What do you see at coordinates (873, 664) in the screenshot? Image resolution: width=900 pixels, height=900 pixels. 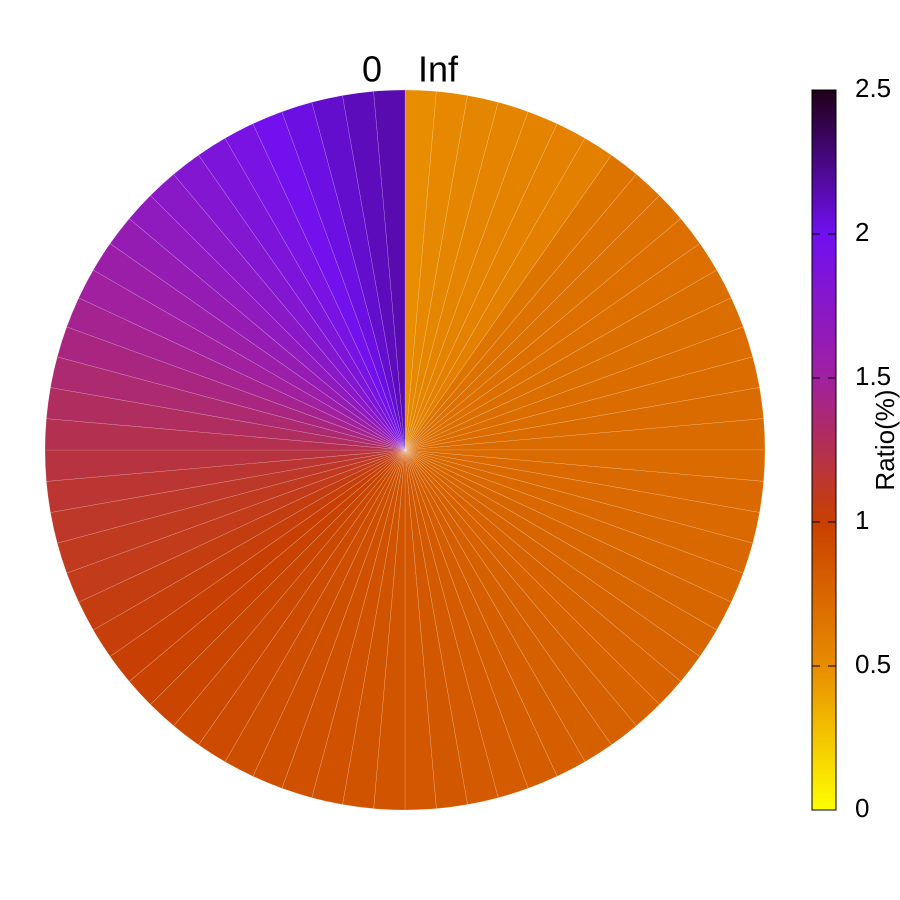 I see `tick-label: 0.5` at bounding box center [873, 664].